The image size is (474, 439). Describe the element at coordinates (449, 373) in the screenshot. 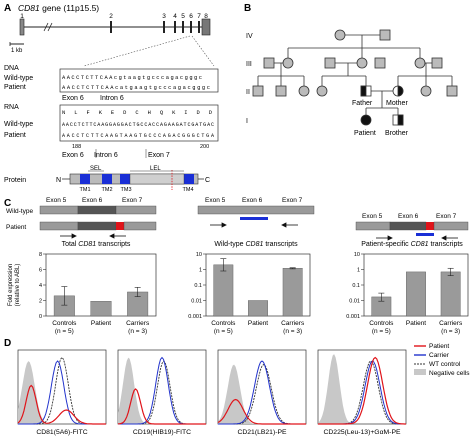

I see `legend-label: Negative cells` at that location.